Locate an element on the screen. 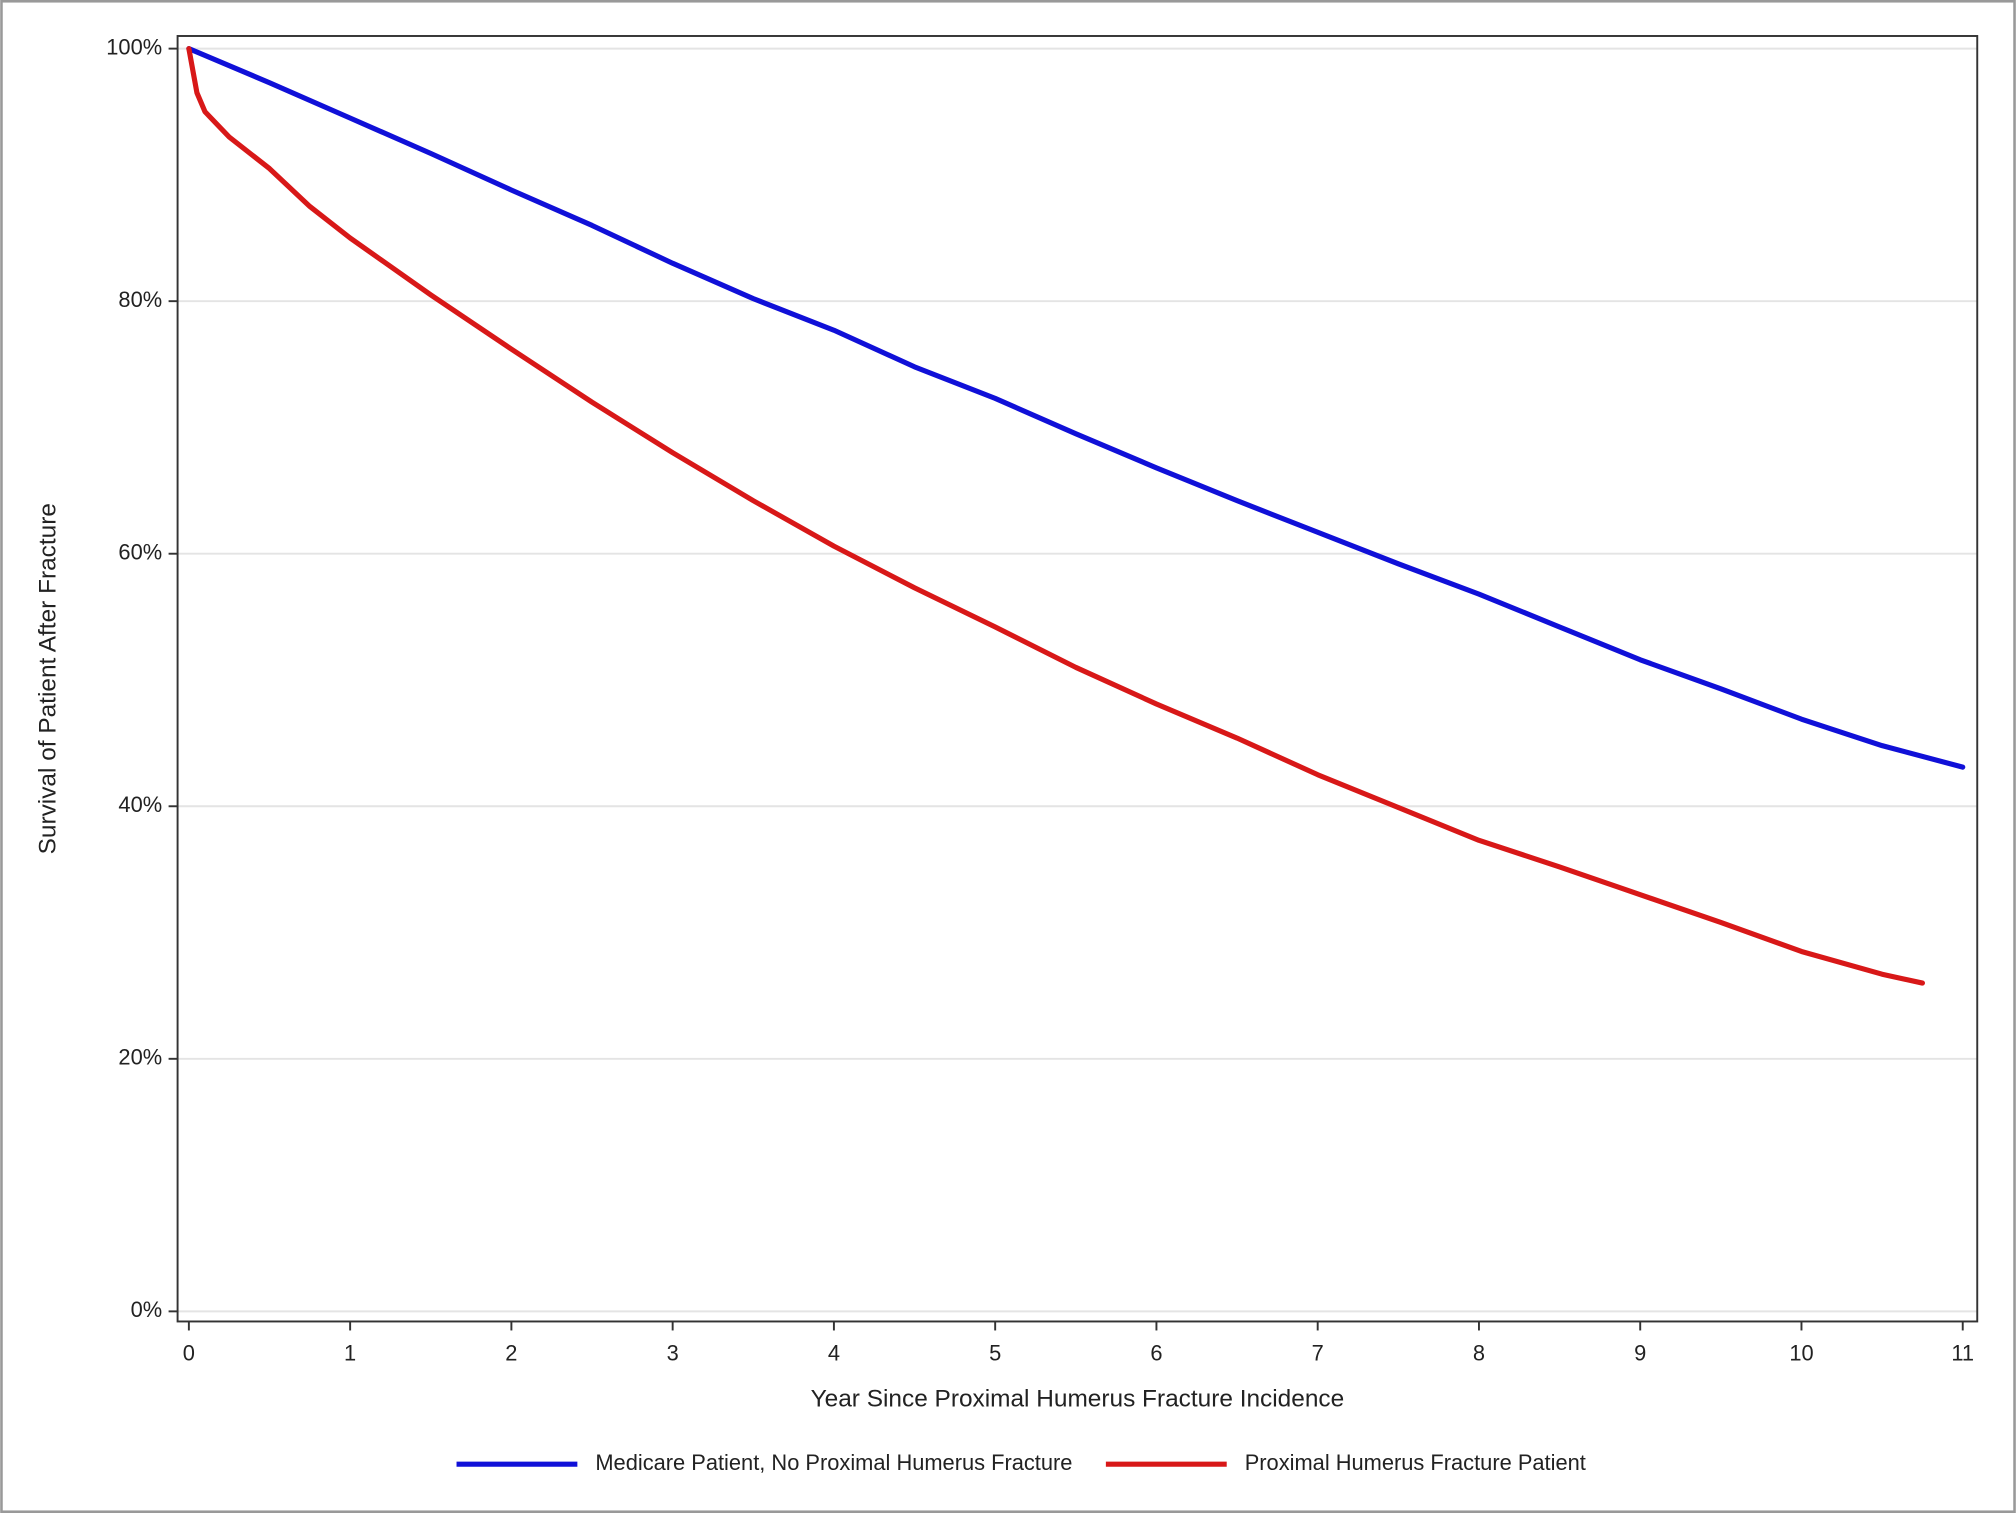 Image resolution: width=2016 pixels, height=1513 pixels. y-tick-label: 0% is located at coordinates (147, 1309).